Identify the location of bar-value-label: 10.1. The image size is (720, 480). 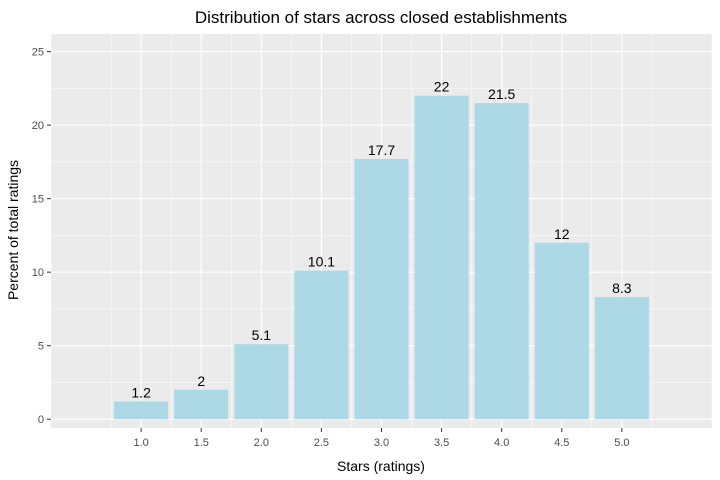
(321, 262).